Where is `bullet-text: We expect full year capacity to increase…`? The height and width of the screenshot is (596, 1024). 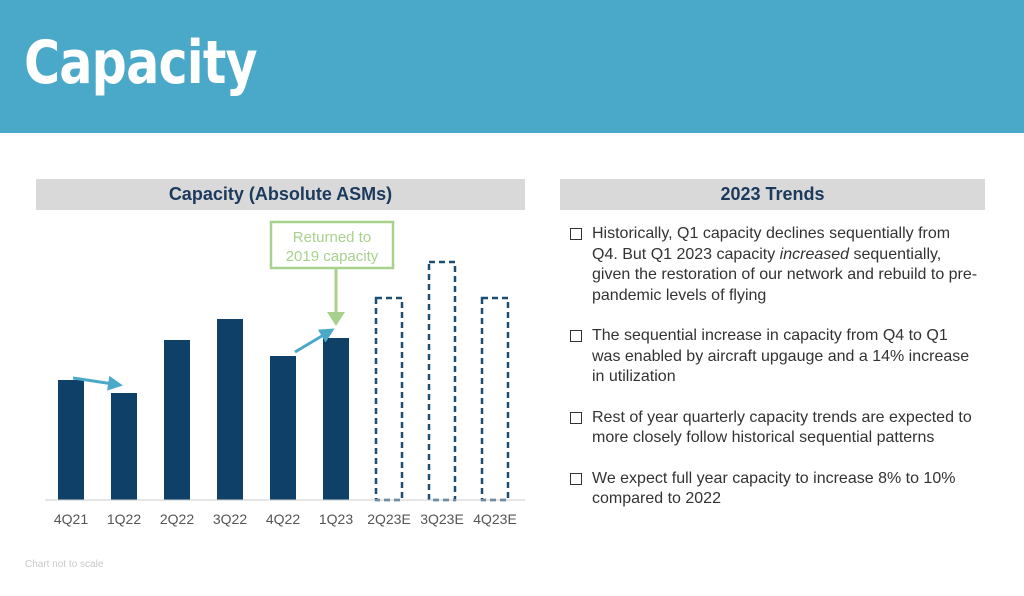 bullet-text: We expect full year capacity to increase… is located at coordinates (774, 488).